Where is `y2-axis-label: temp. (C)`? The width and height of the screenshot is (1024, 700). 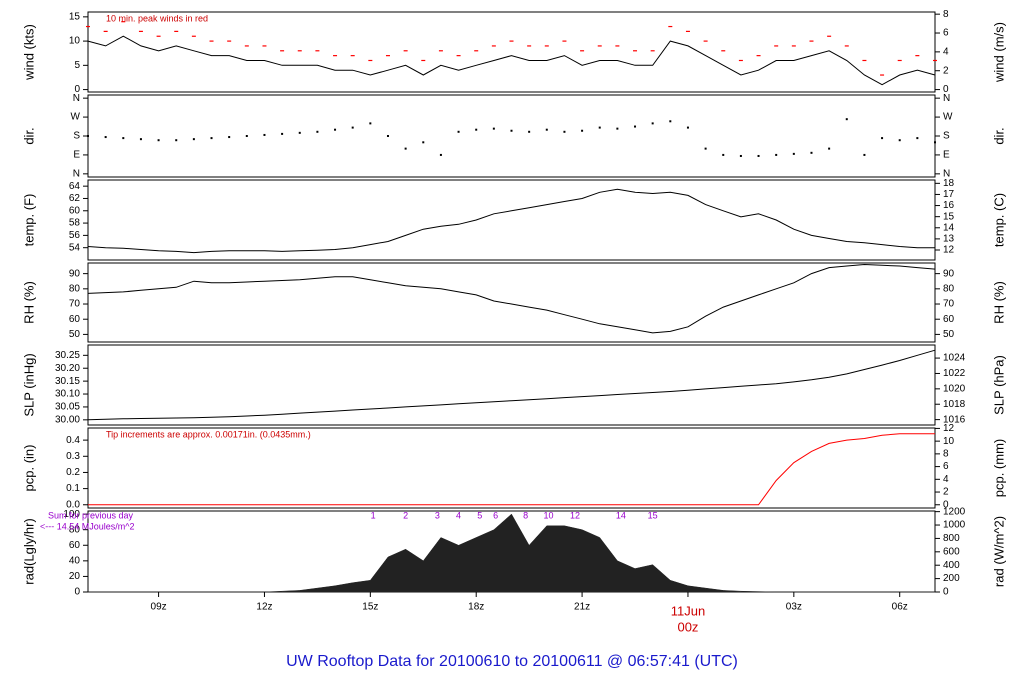 y2-axis-label: temp. (C) is located at coordinates (998, 220).